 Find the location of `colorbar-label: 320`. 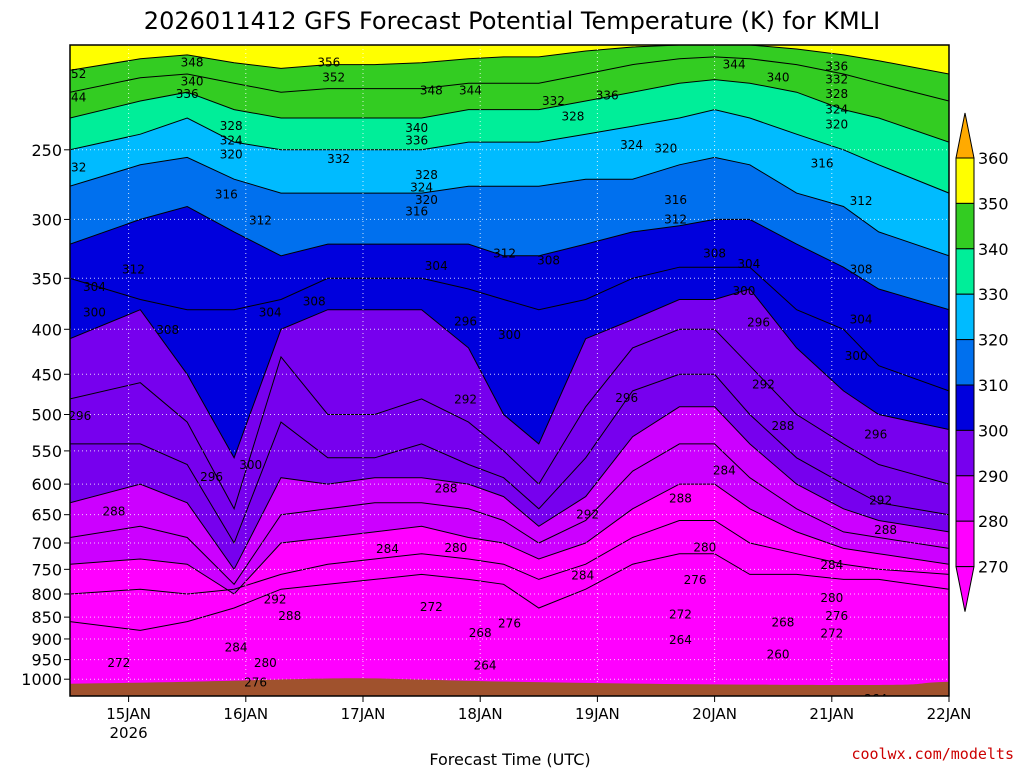

colorbar-label: 320 is located at coordinates (993, 340).